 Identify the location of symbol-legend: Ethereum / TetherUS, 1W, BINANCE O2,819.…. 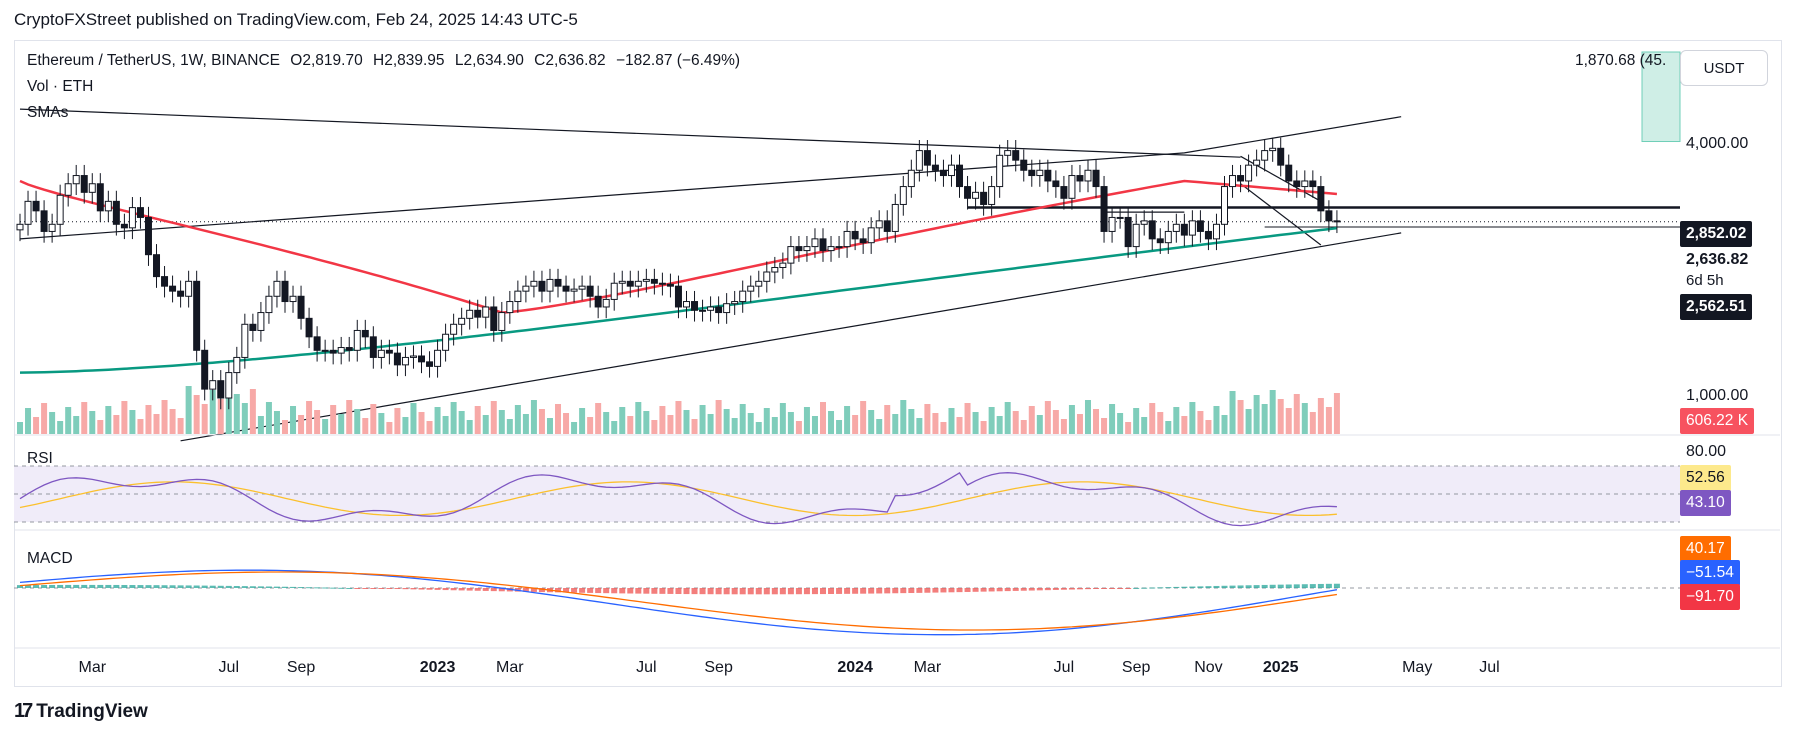
(383, 61).